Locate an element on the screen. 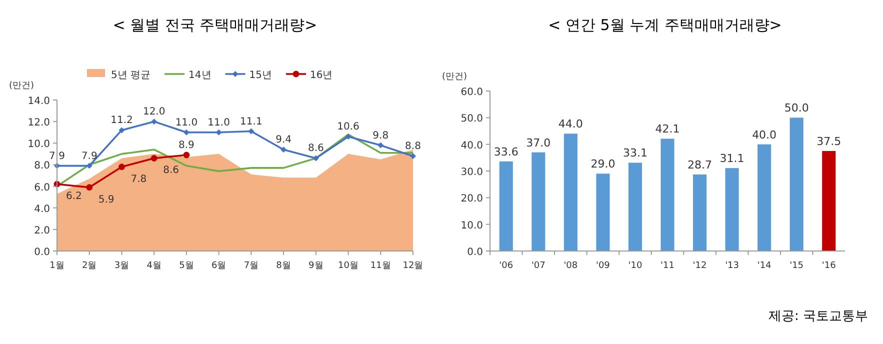  x-tick-label: 8월 is located at coordinates (283, 266).